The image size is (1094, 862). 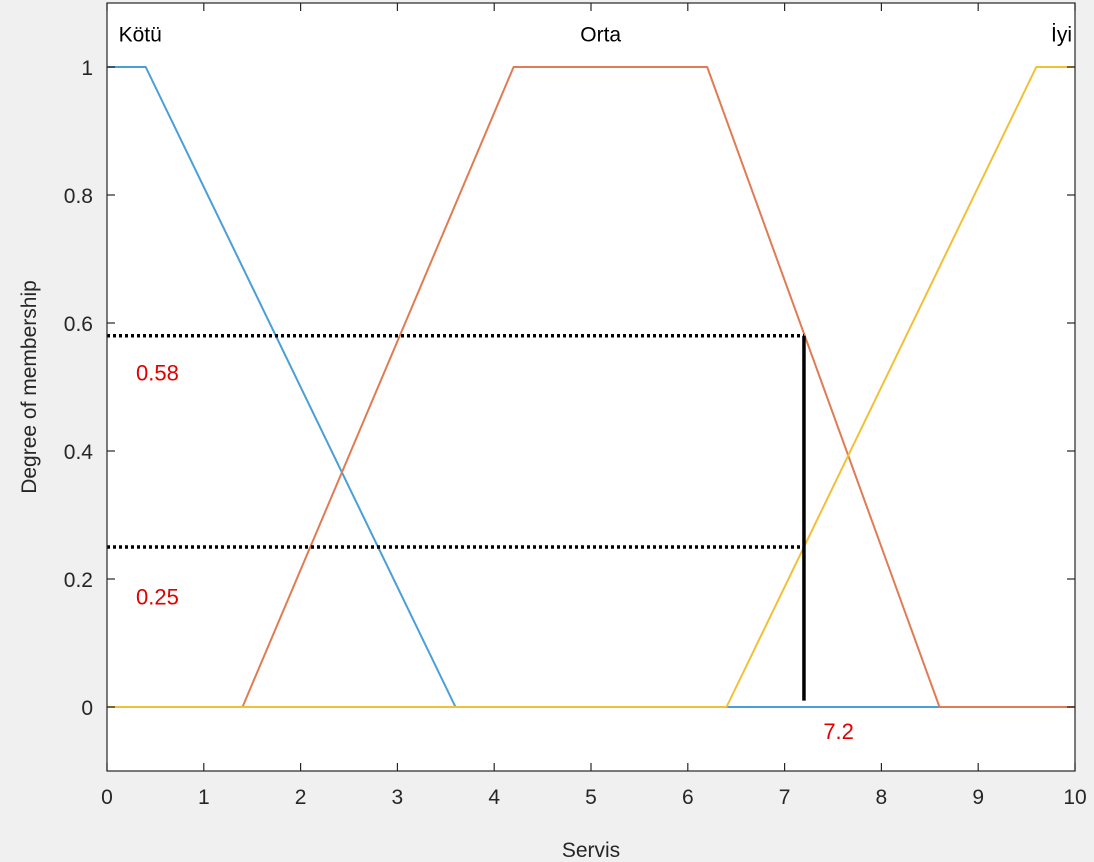 I want to click on x-tick-label: 8, so click(x=882, y=797).